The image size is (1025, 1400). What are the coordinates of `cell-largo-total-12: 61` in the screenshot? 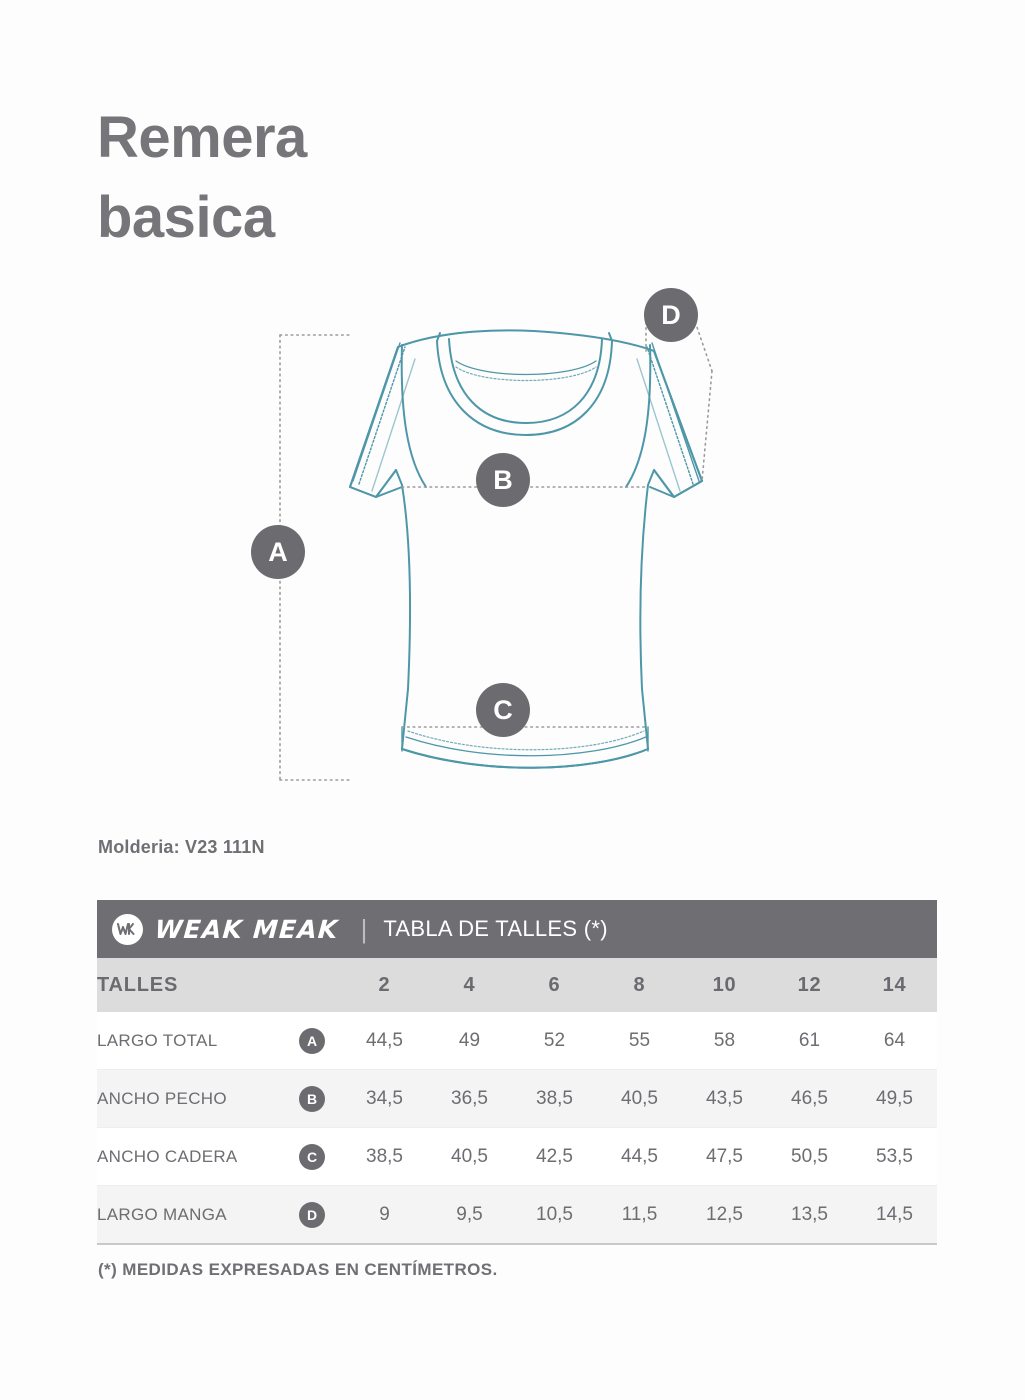 It's located at (809, 1041).